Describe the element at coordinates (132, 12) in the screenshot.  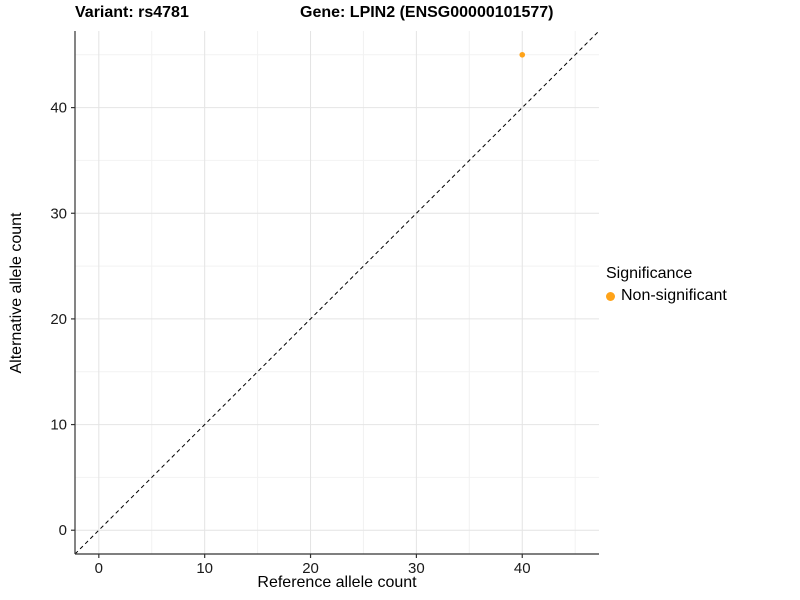
I see `plot-title-variant: Variant: rs4781` at that location.